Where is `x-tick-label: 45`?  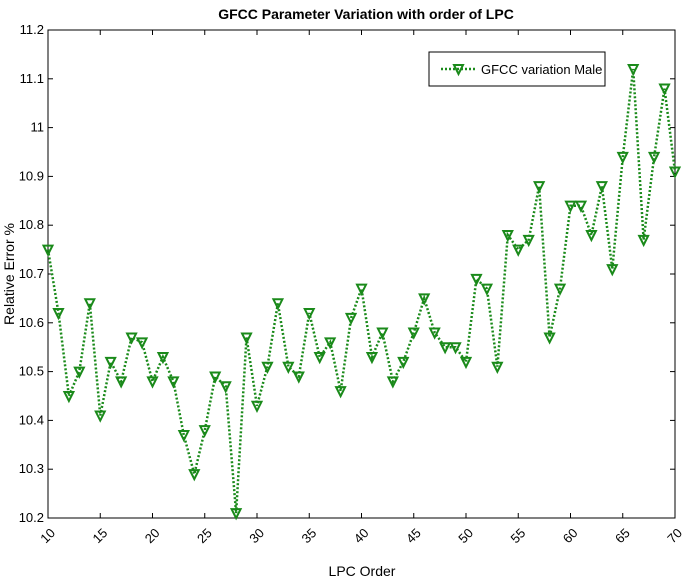 x-tick-label: 45 is located at coordinates (413, 535).